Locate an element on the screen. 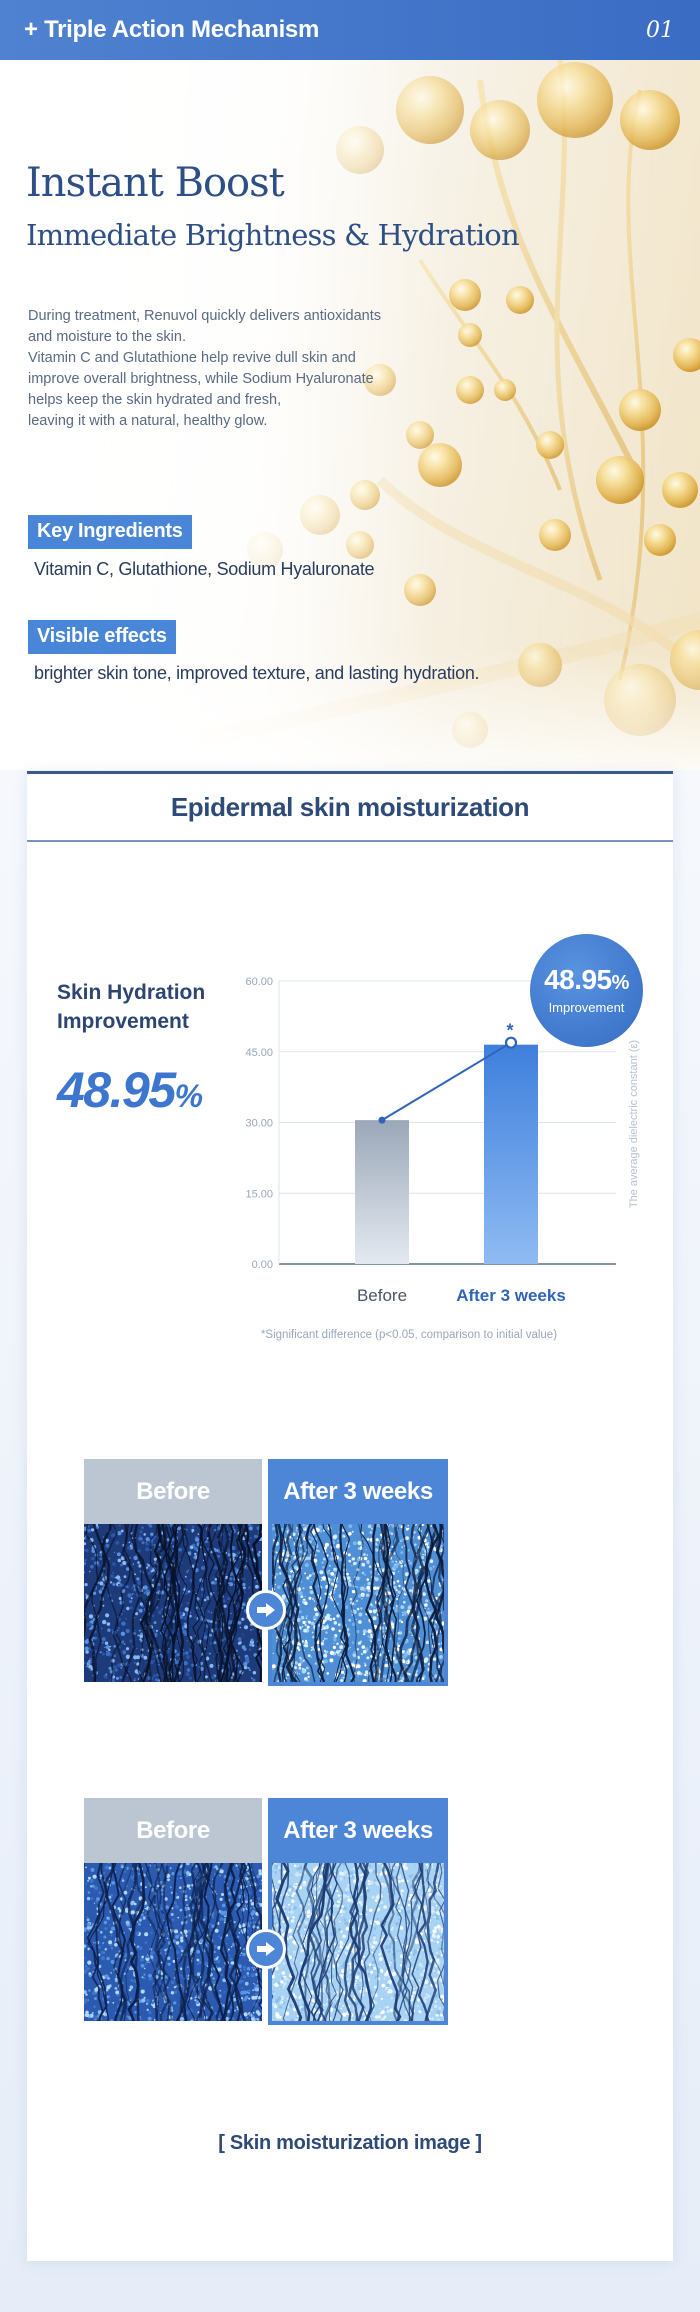 The height and width of the screenshot is (2312, 700). key-ingredients-tag: Key Ingredients is located at coordinates (110, 532).